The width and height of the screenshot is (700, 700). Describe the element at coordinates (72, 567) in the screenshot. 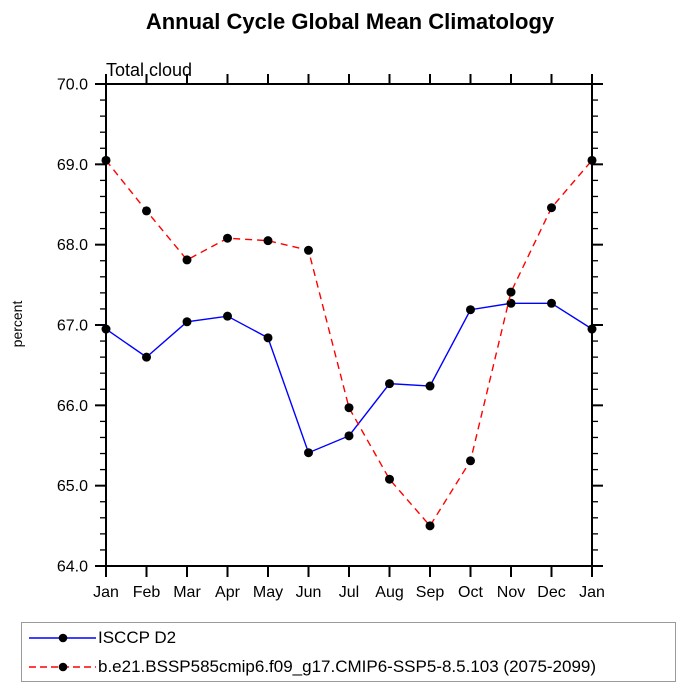

I see `svg-text: 64.0` at that location.